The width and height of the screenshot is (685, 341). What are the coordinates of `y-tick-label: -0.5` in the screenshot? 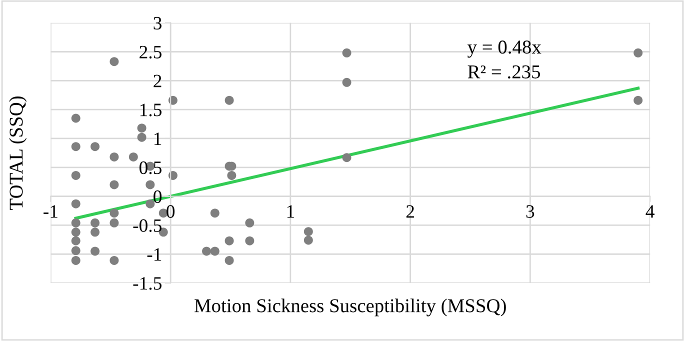 It's located at (147, 225).